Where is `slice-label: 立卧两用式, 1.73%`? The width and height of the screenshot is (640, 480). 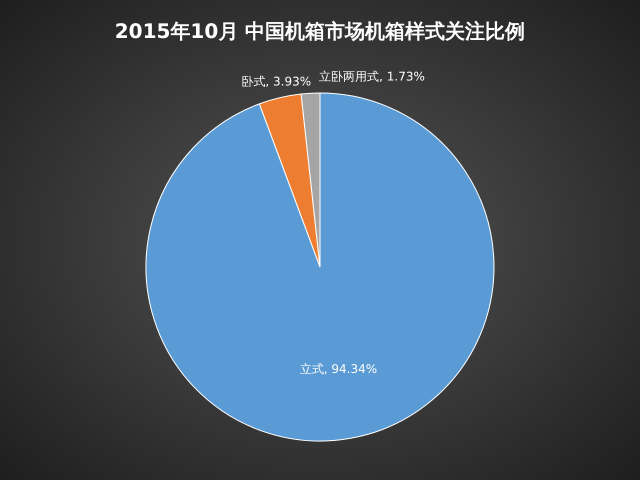 slice-label: 立卧两用式, 1.73% is located at coordinates (372, 77).